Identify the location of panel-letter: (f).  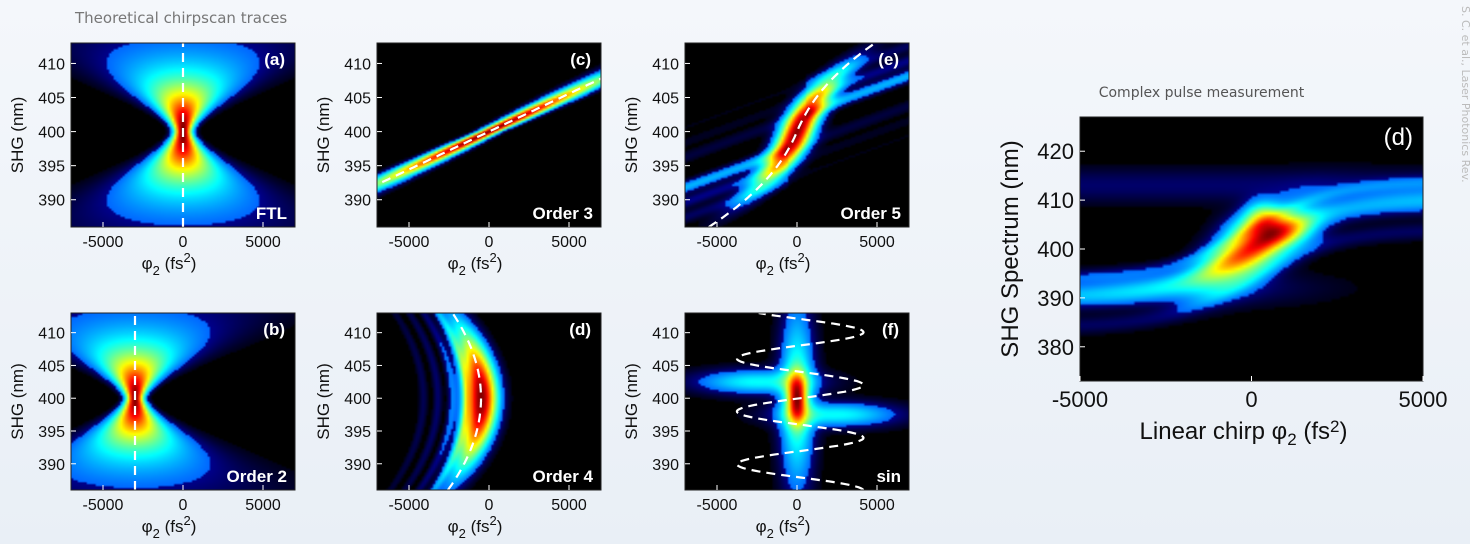
(890, 329).